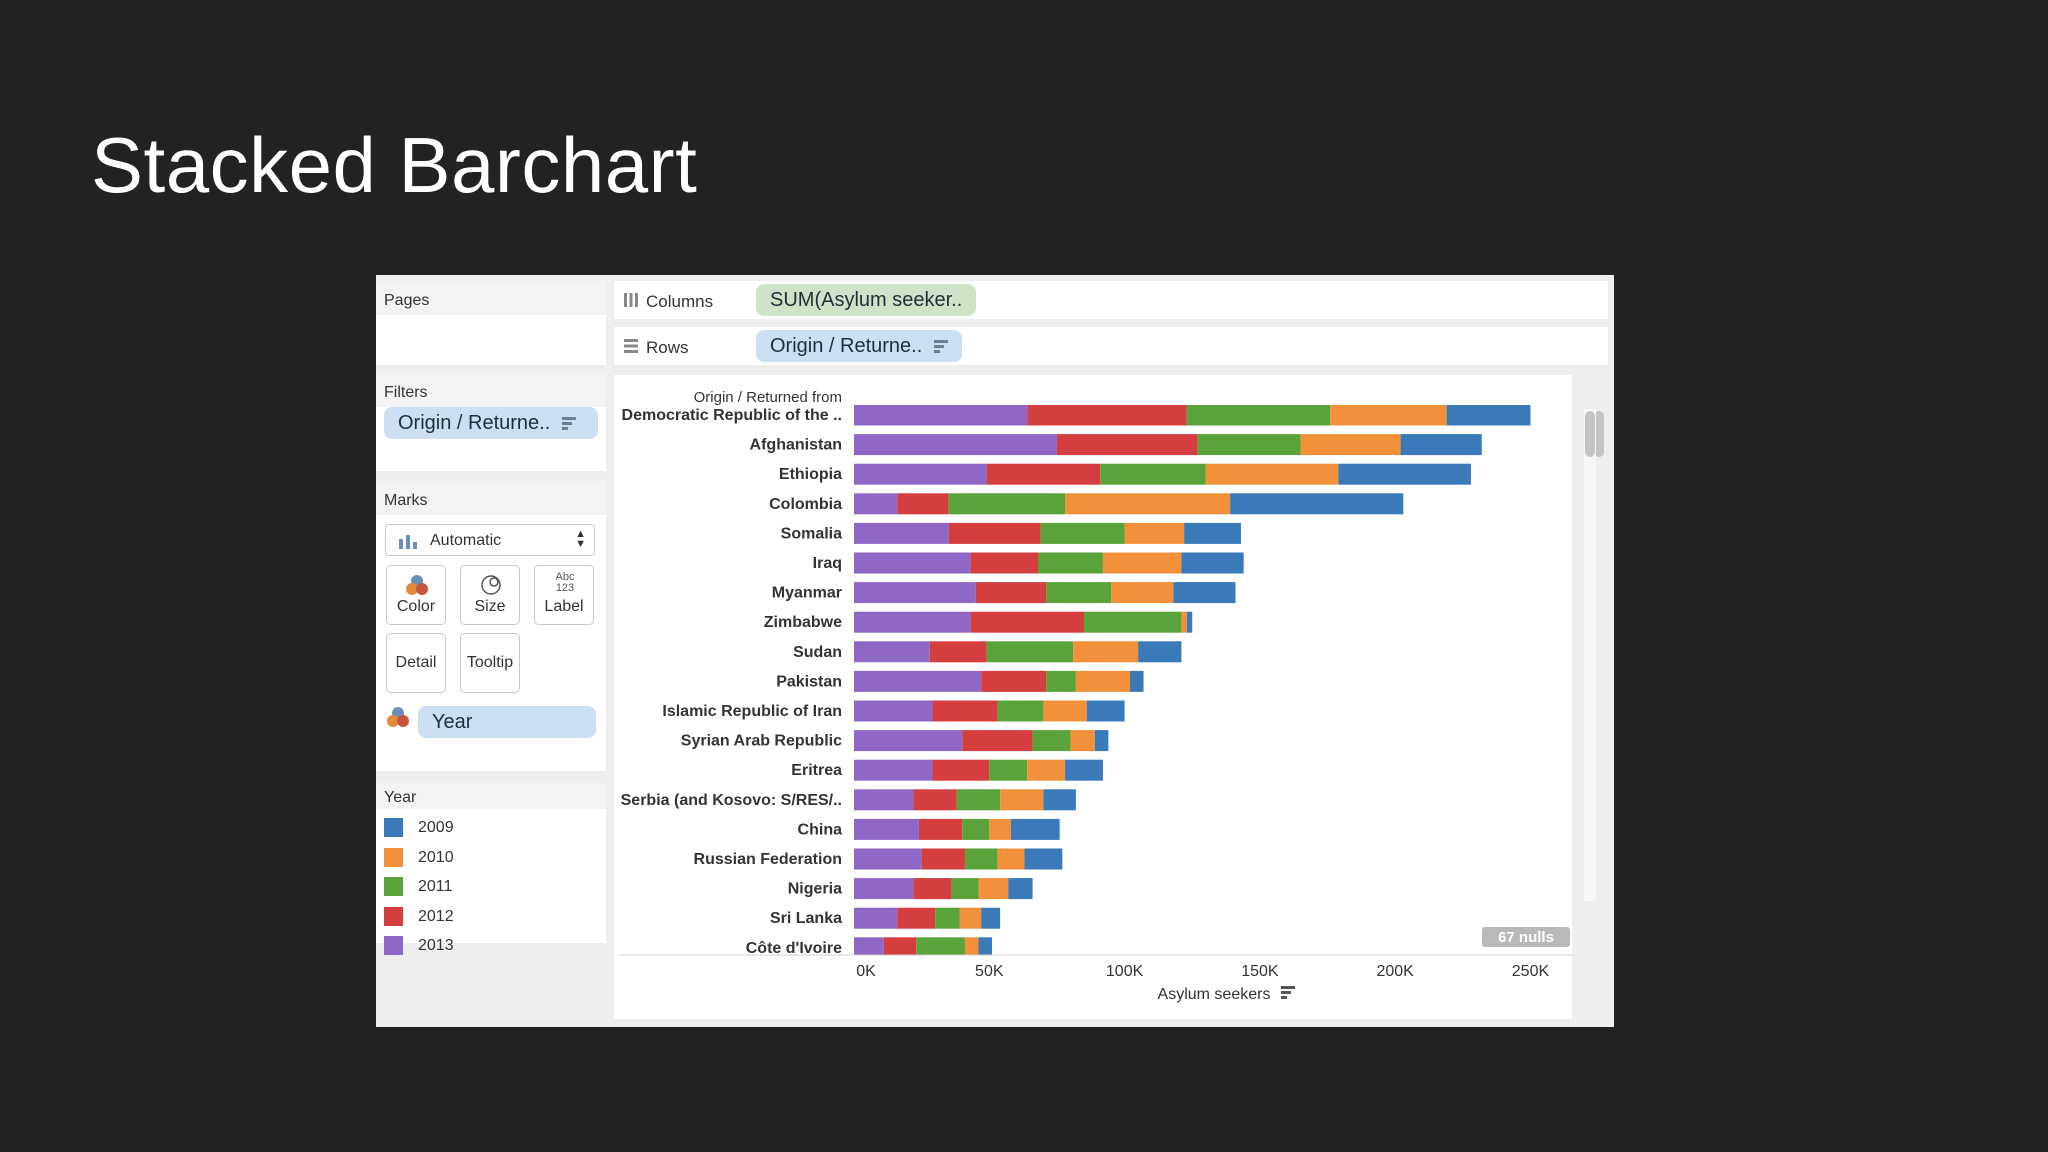  I want to click on axis-sort-icon, so click(1288, 992).